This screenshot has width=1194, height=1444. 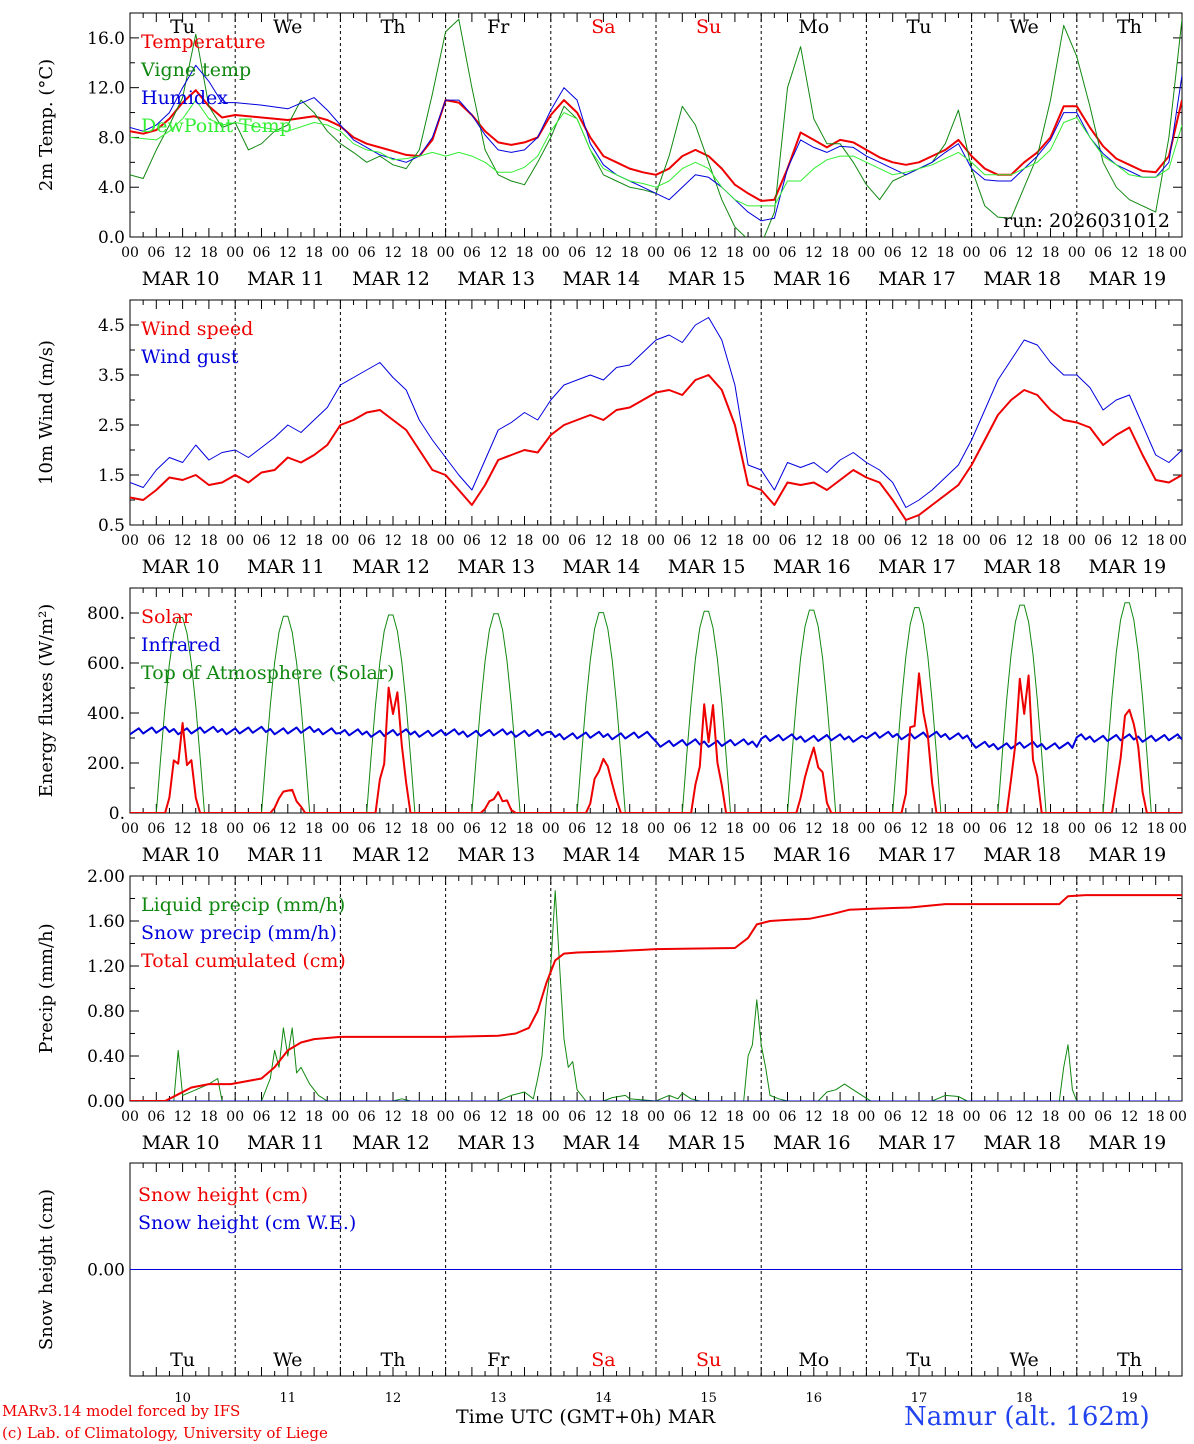 I want to click on wind-y-tick-label: 2.5, so click(x=111, y=426).